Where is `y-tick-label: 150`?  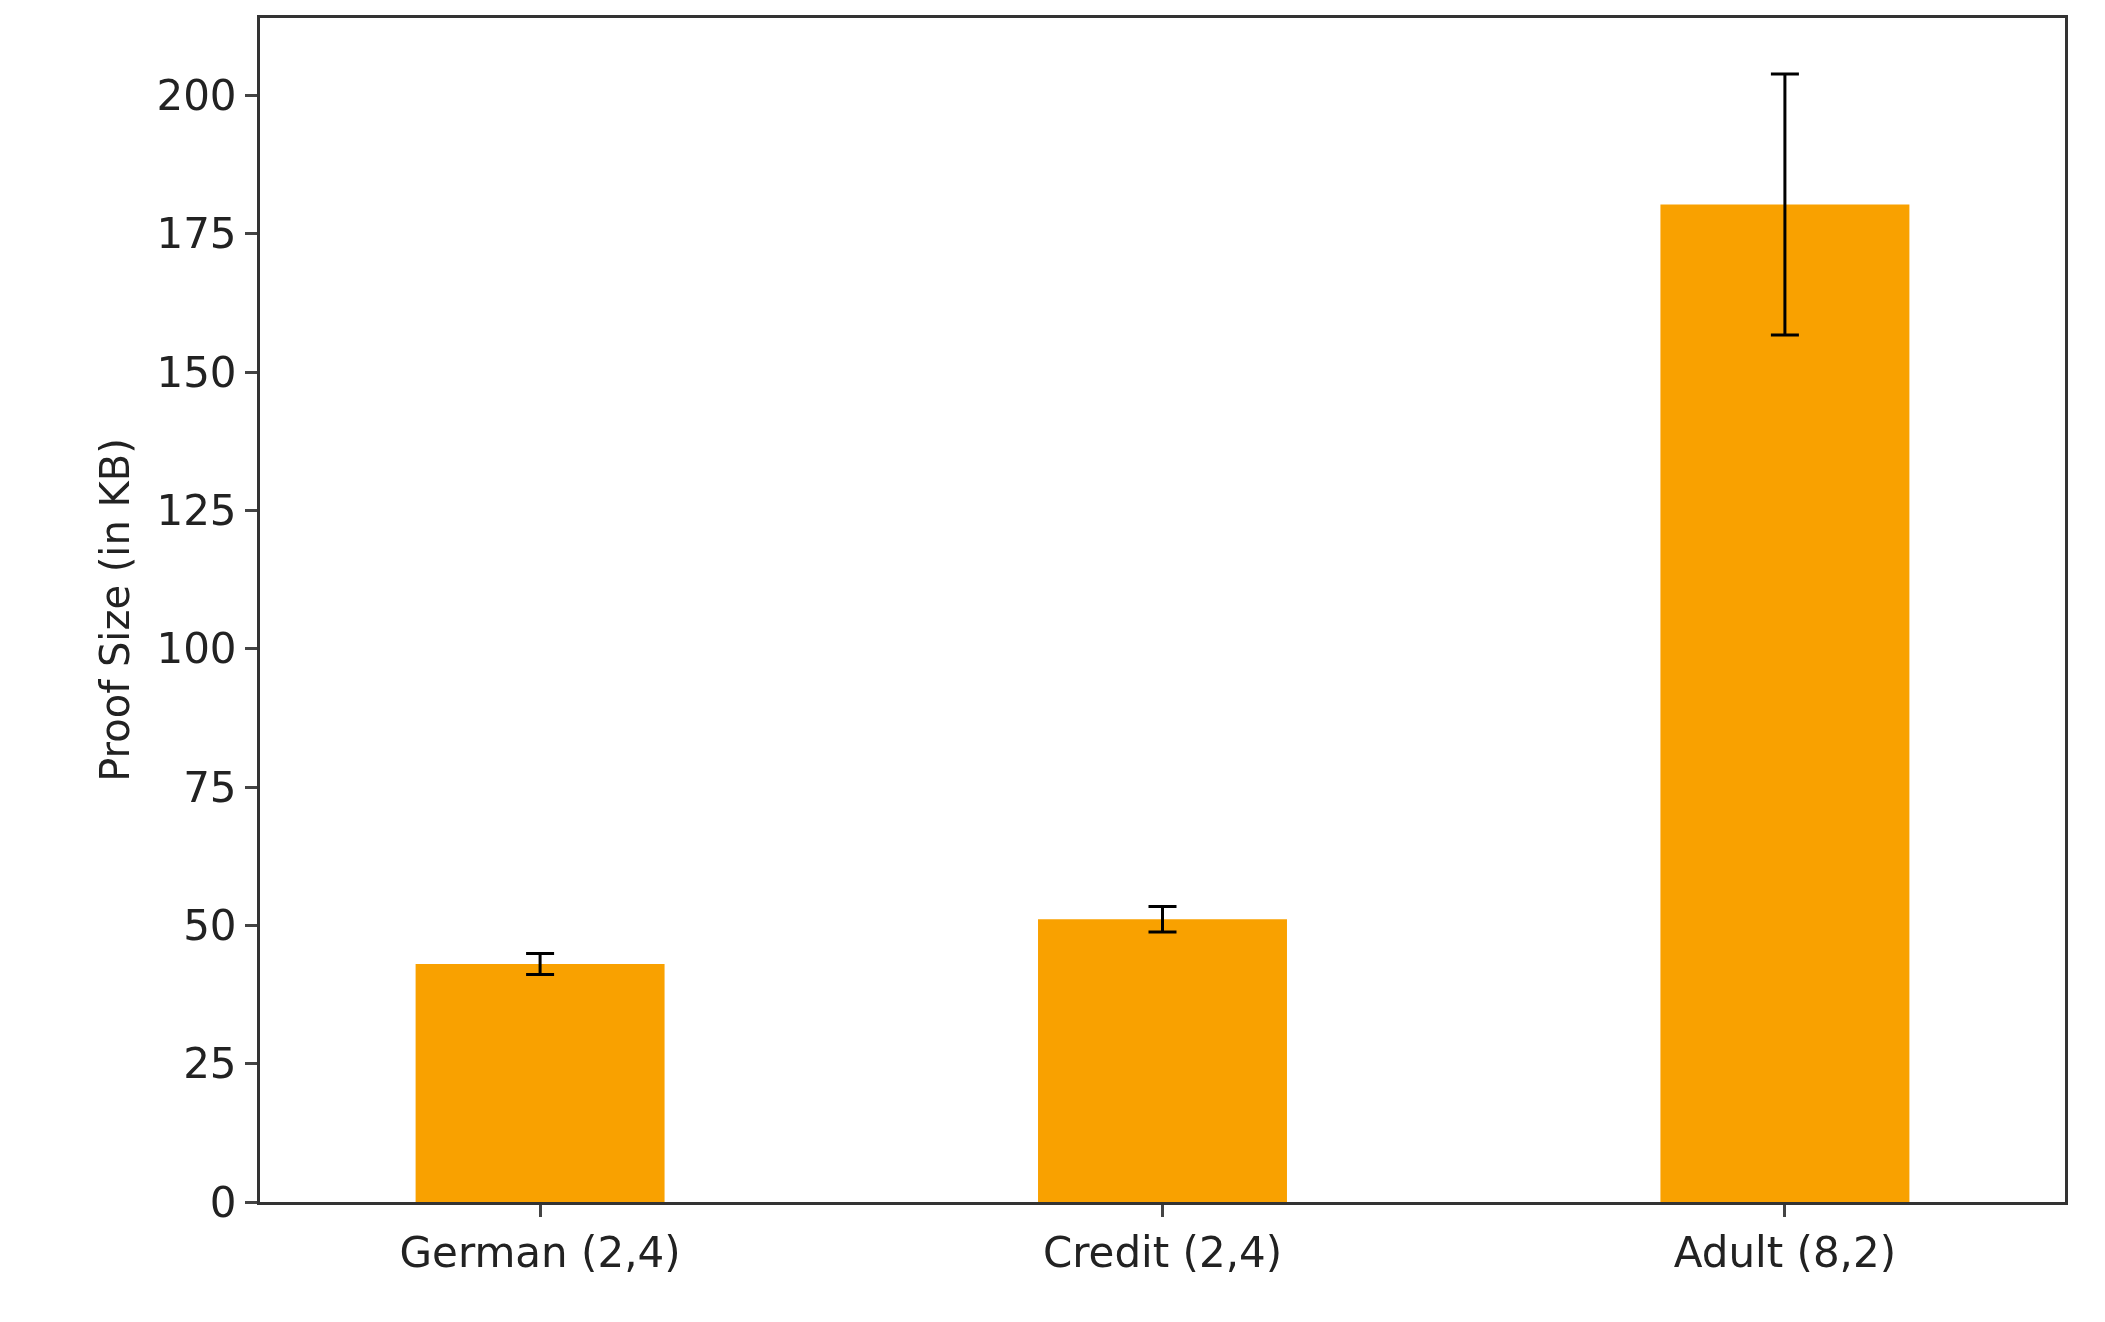 y-tick-label: 150 is located at coordinates (196, 372).